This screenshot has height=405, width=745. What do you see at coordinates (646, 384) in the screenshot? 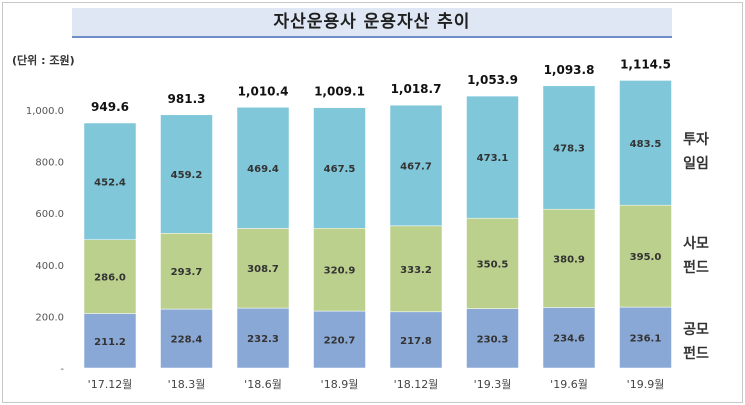
I see `x-tick-label: '19.9월` at bounding box center [646, 384].